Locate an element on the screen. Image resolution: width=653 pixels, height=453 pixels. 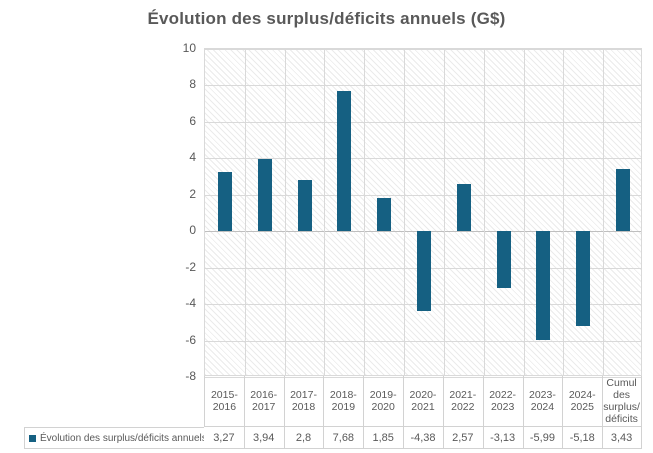
legend-series-label: Évolution des surplus/déficits annuels is located at coordinates (122, 438).